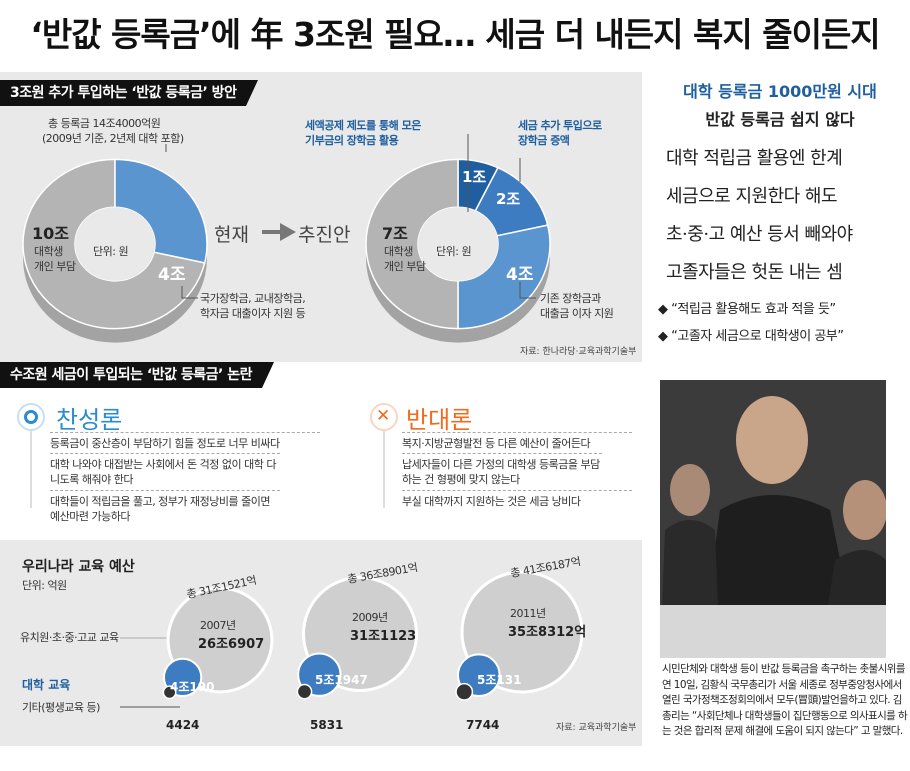  What do you see at coordinates (528, 613) in the screenshot?
I see `year-2011: 2011년` at bounding box center [528, 613].